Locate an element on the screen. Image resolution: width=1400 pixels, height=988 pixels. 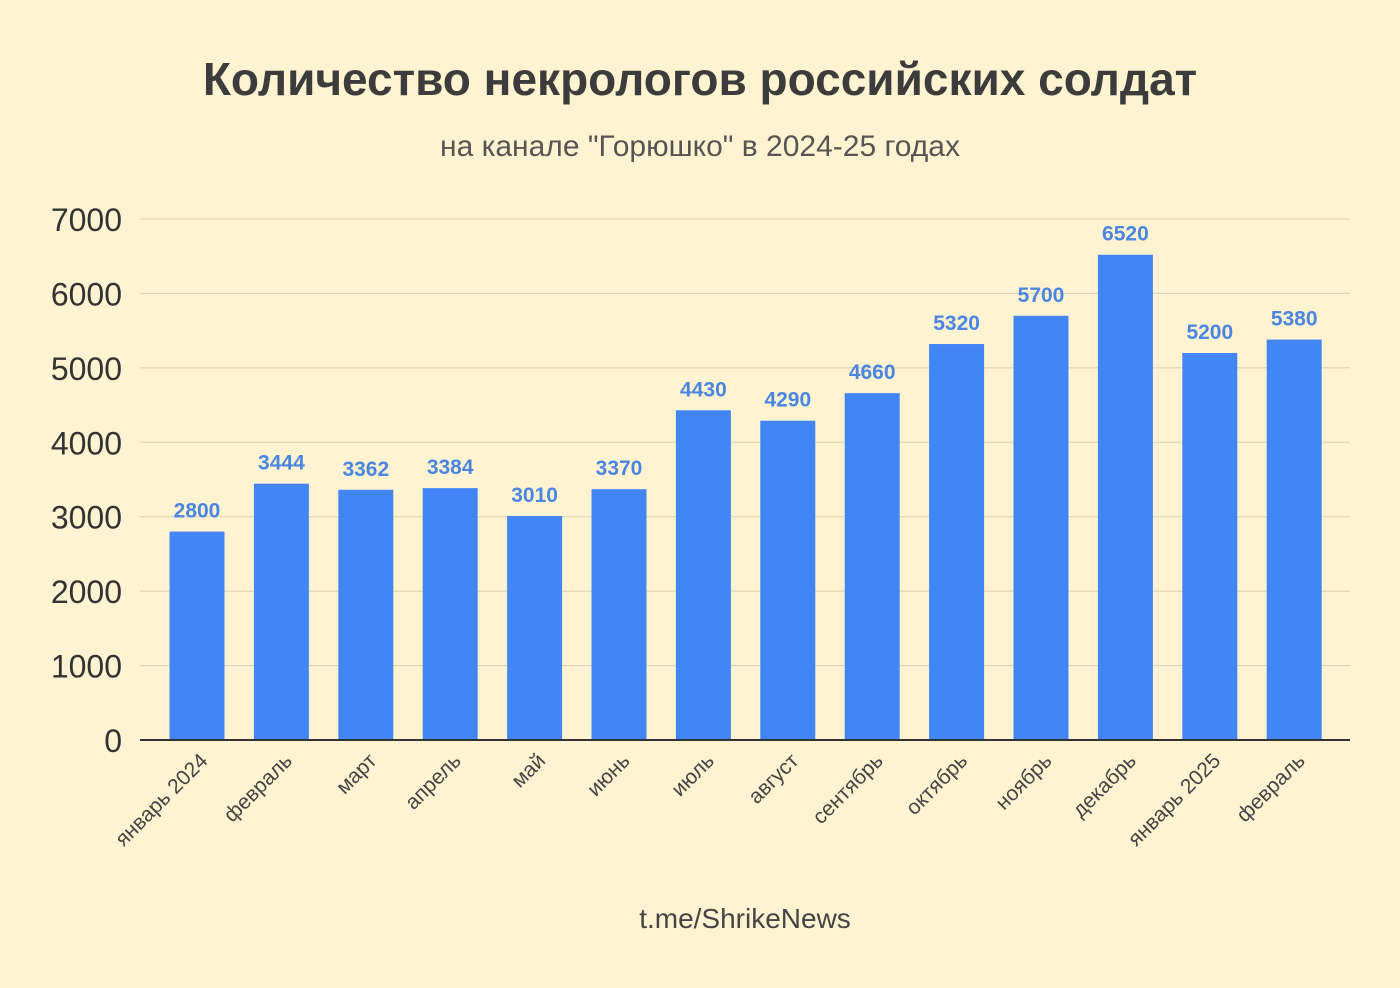
x-tick-label: январь 2024 is located at coordinates (162, 800).